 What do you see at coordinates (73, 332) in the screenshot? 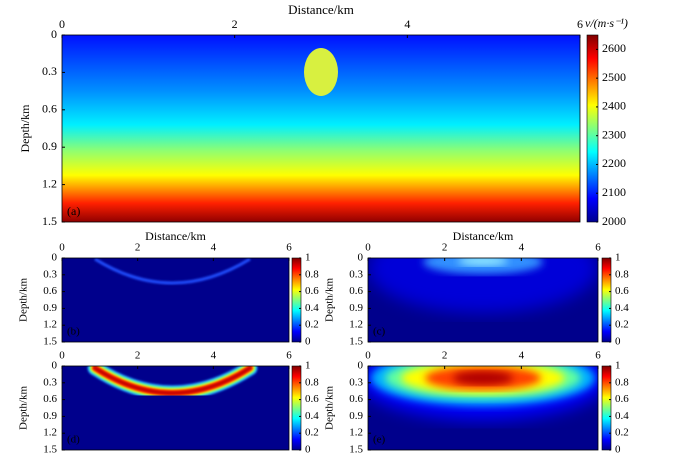
I see `panel-label: (b)` at bounding box center [73, 332].